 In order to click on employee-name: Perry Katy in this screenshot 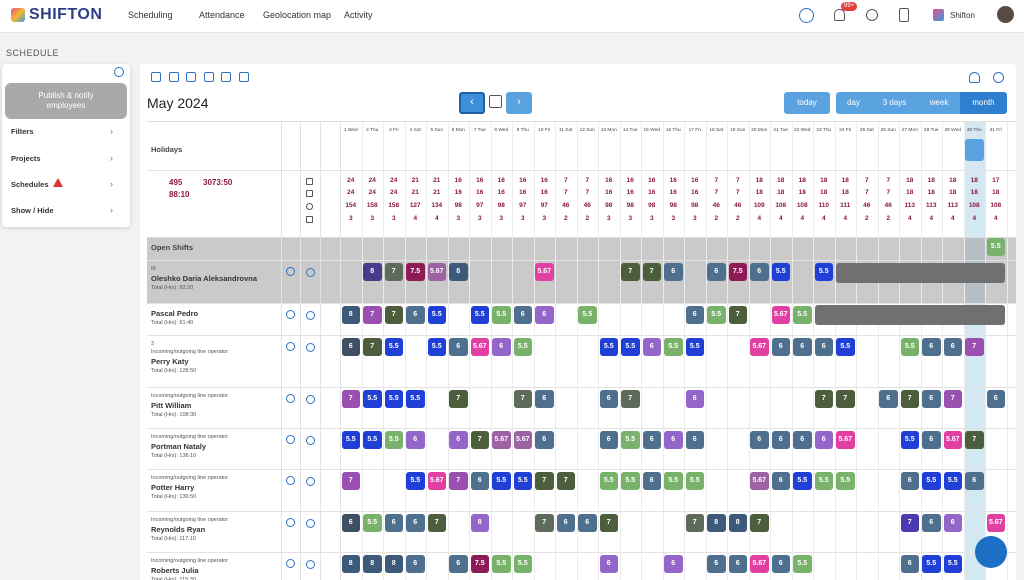, I will do `click(170, 361)`.